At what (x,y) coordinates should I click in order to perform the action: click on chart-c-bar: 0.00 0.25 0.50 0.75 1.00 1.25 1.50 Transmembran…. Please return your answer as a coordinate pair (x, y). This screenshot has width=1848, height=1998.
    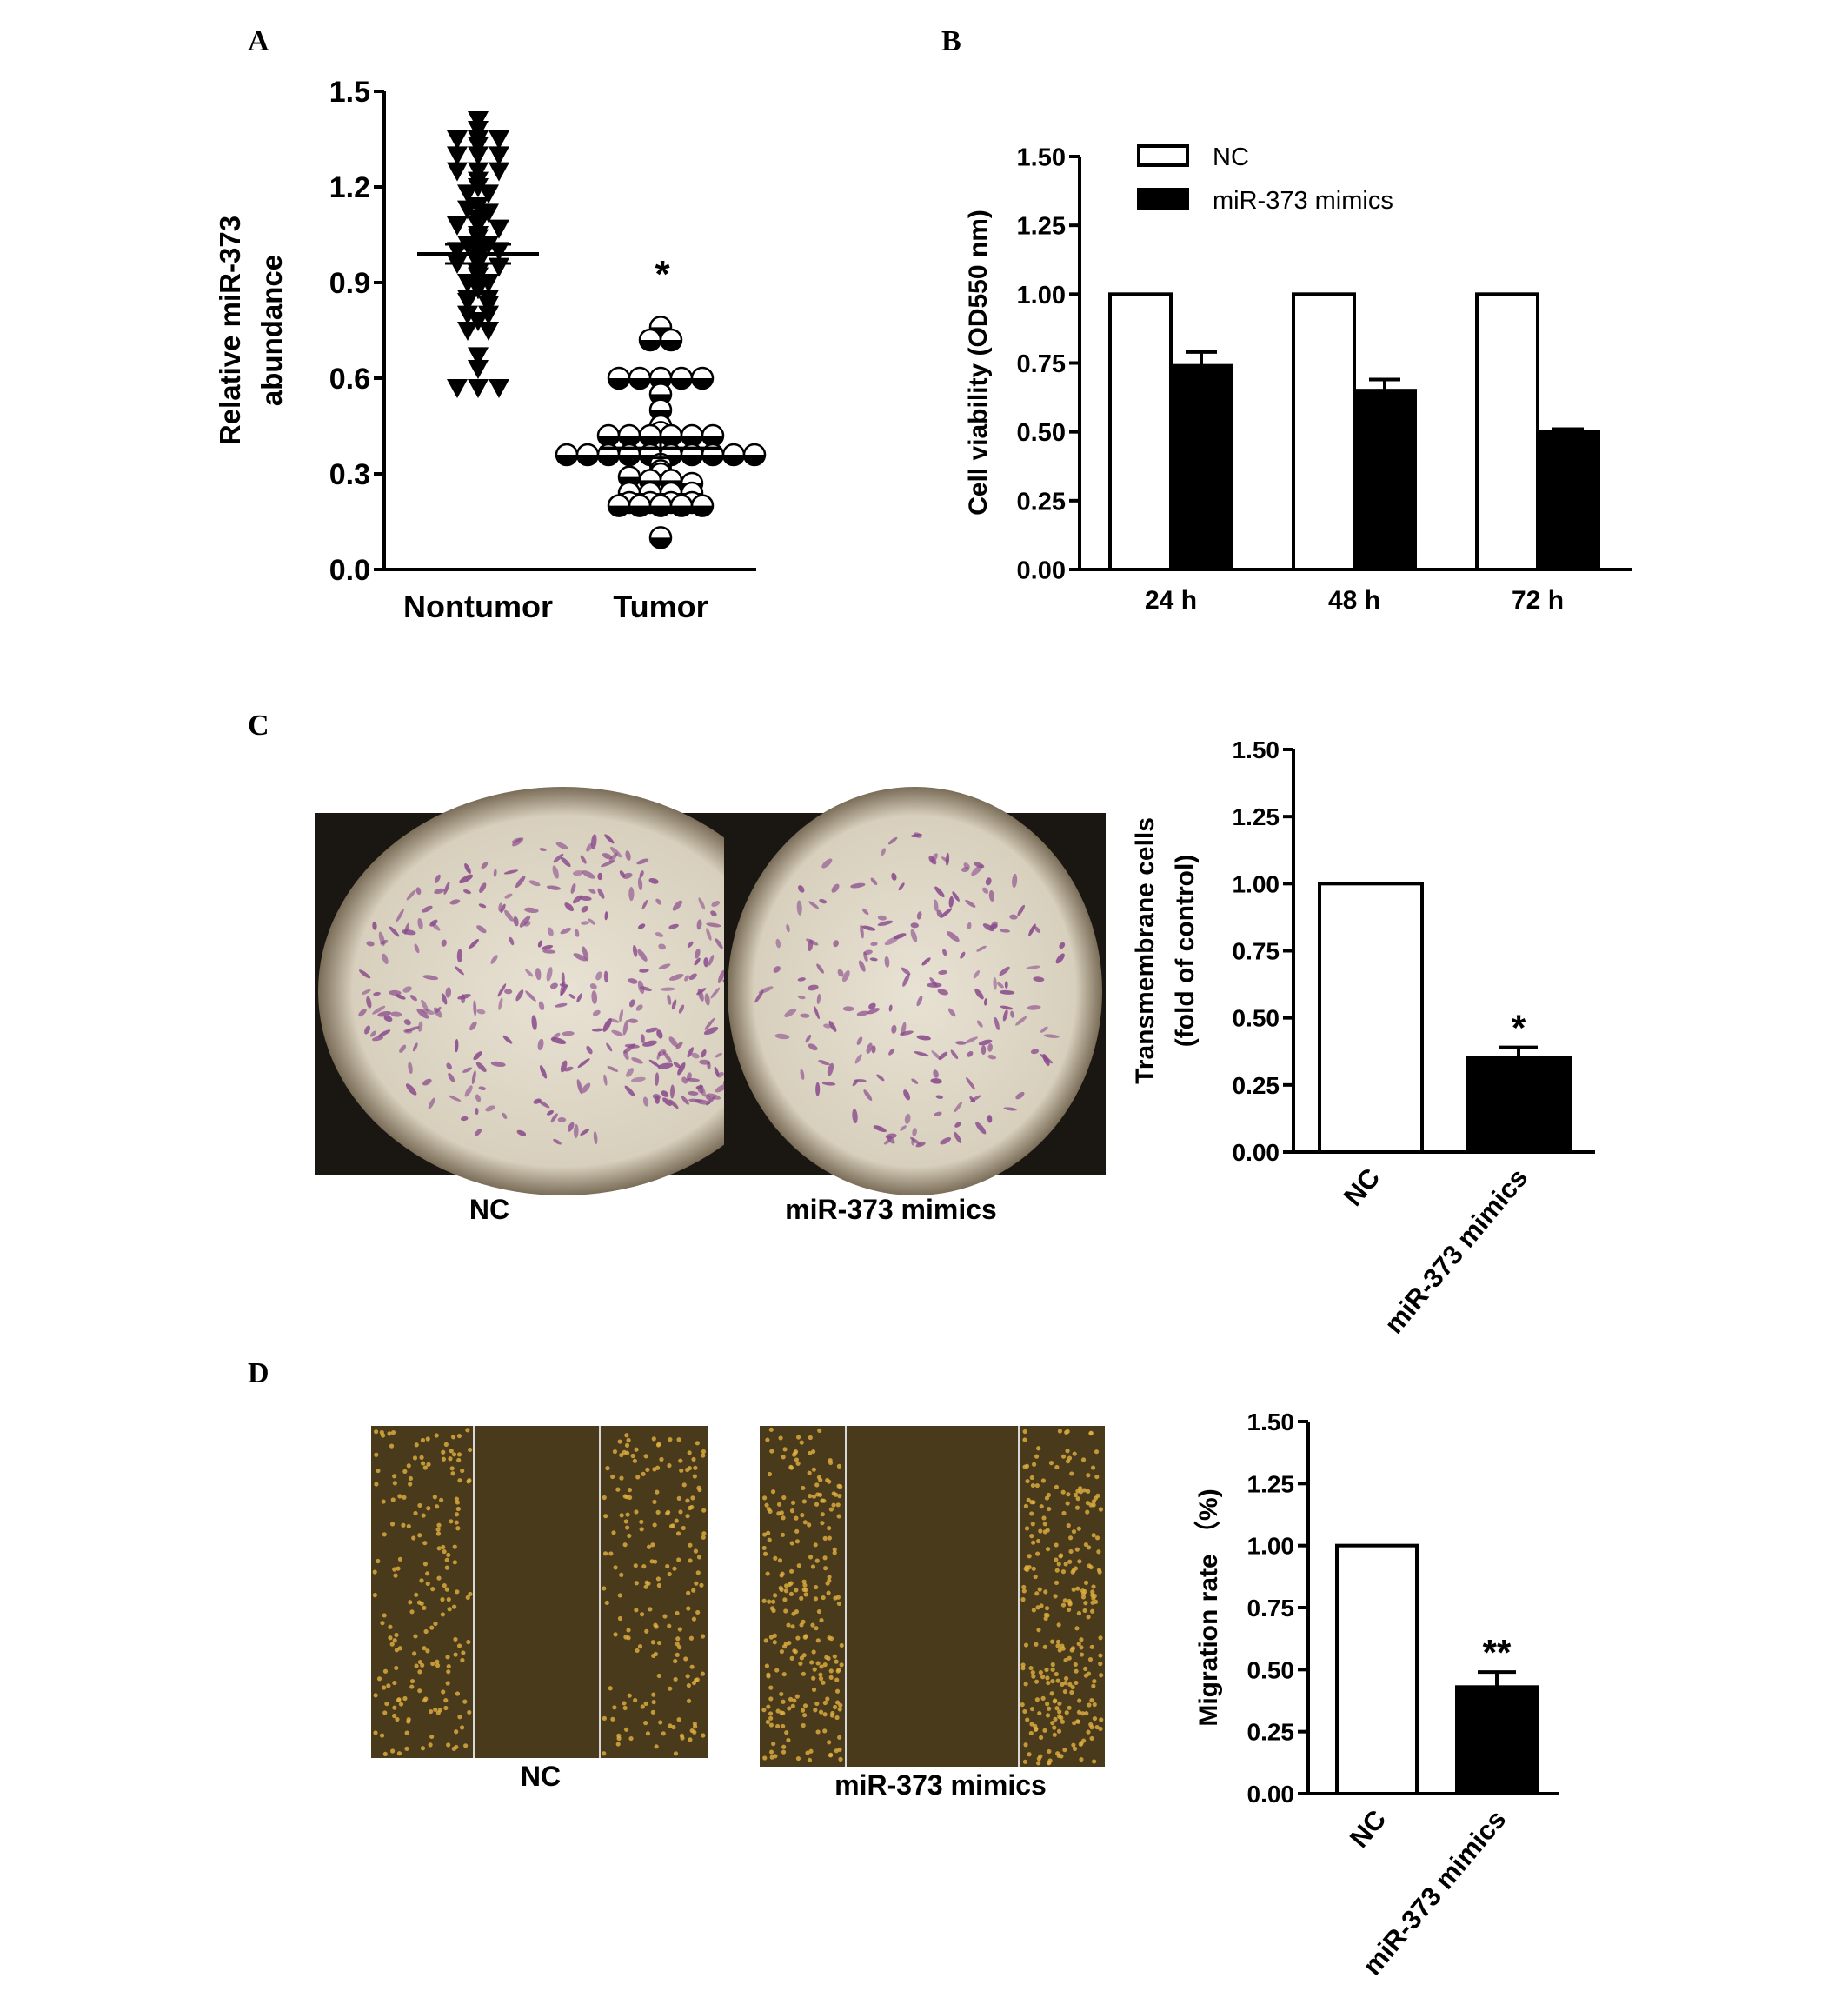
    Looking at the image, I should click on (1363, 1037).